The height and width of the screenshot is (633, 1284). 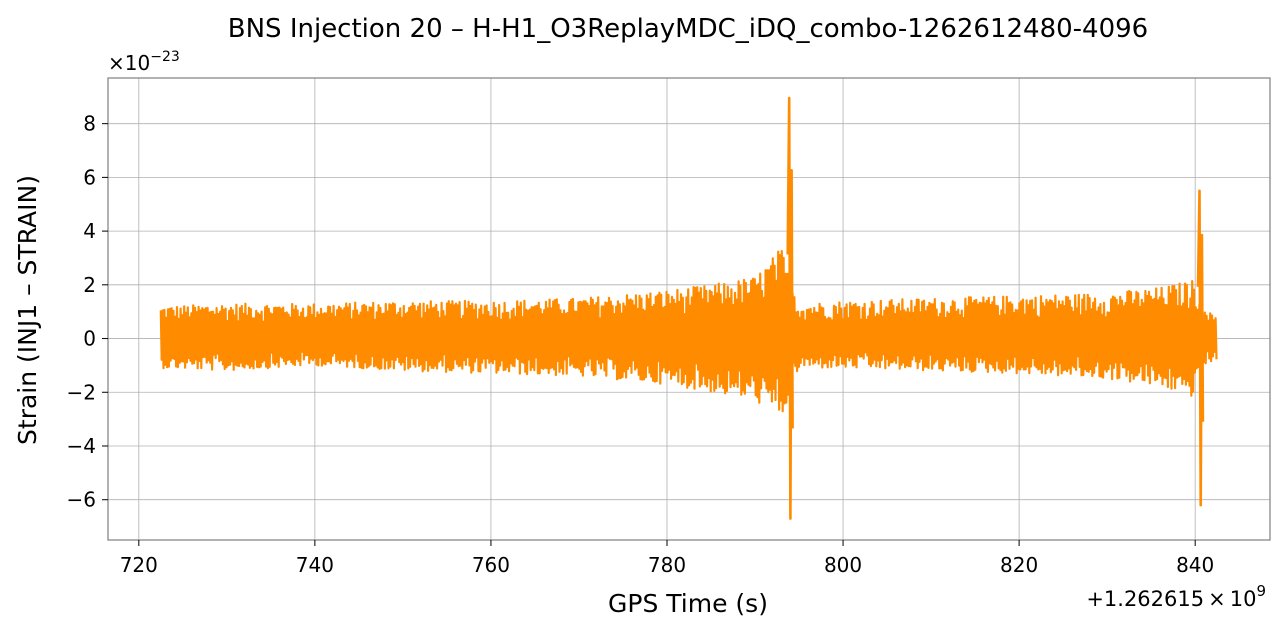 I want to click on x-tick-label: 720, so click(x=139, y=565).